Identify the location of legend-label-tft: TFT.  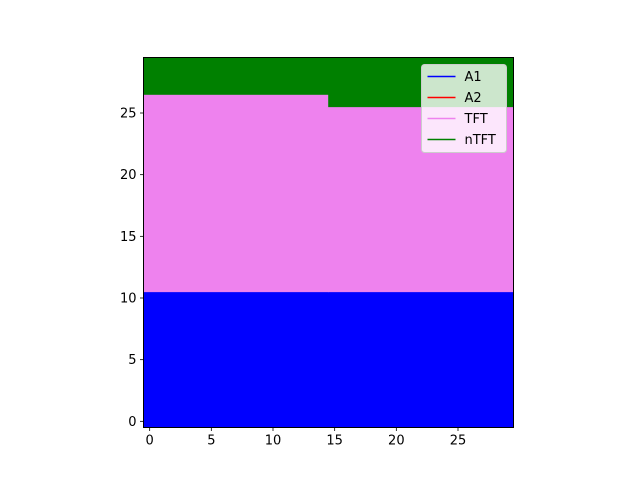
(476, 119).